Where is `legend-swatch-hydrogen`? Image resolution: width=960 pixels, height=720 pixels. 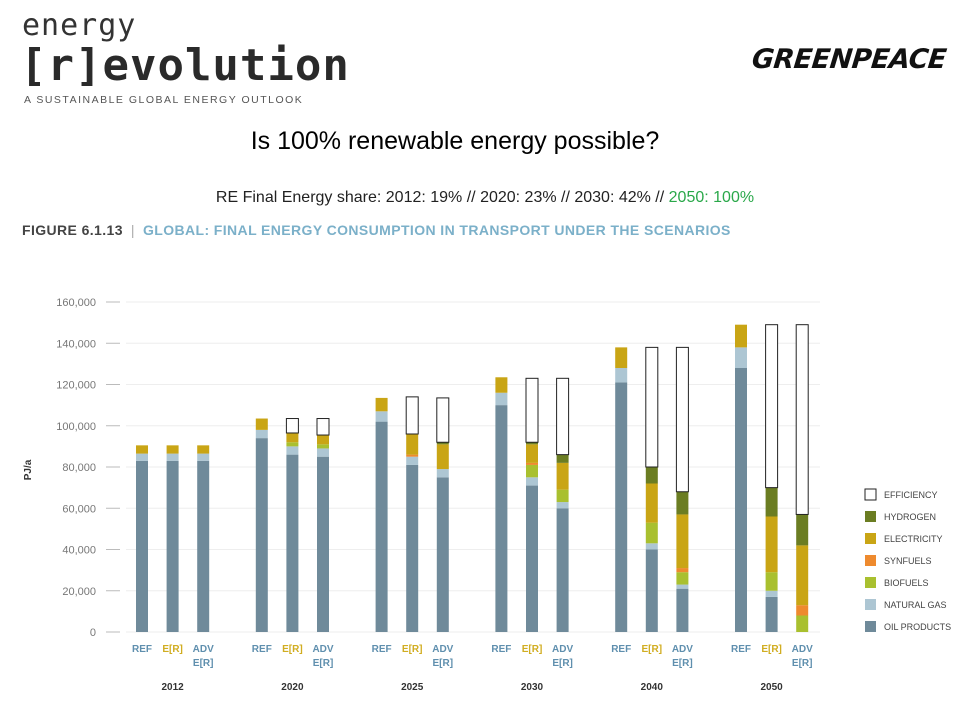
legend-swatch-hydrogen is located at coordinates (870, 516).